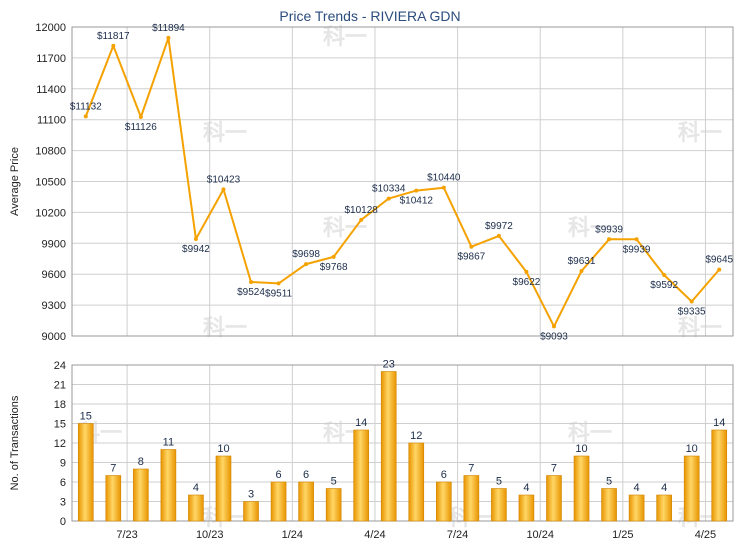 The width and height of the screenshot is (740, 550). What do you see at coordinates (417, 201) in the screenshot?
I see `price-data-label: $10412` at bounding box center [417, 201].